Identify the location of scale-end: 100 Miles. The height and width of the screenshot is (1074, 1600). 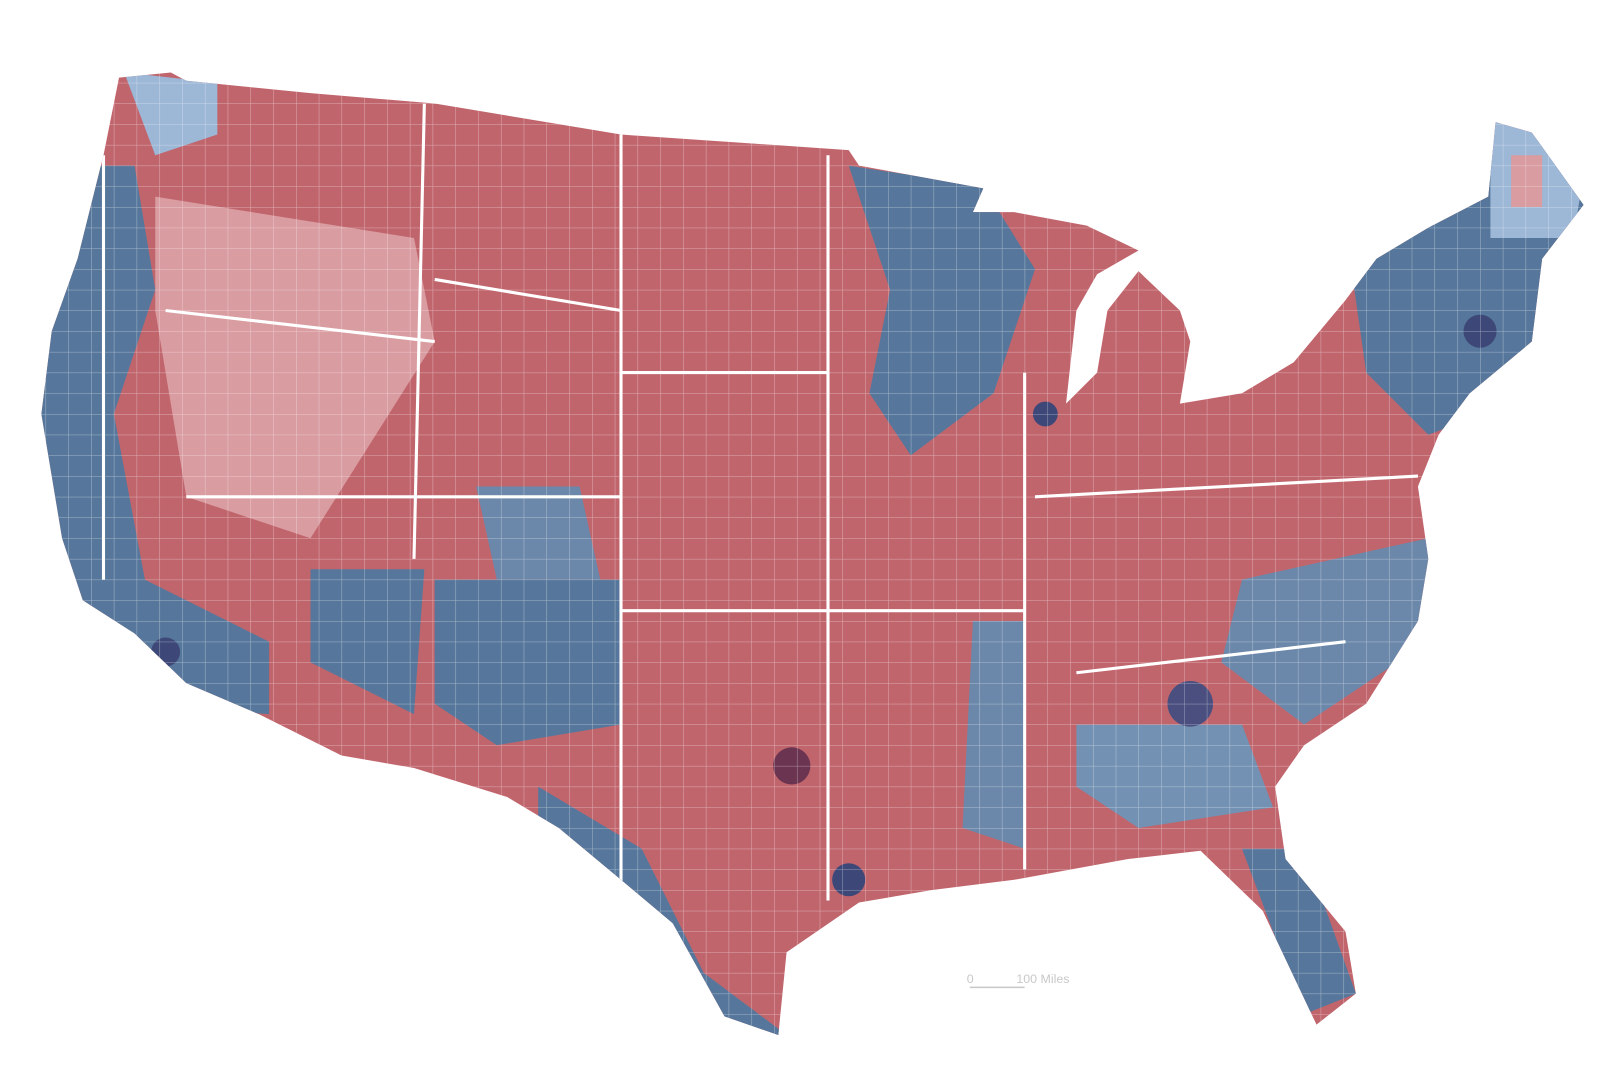
(1042, 979).